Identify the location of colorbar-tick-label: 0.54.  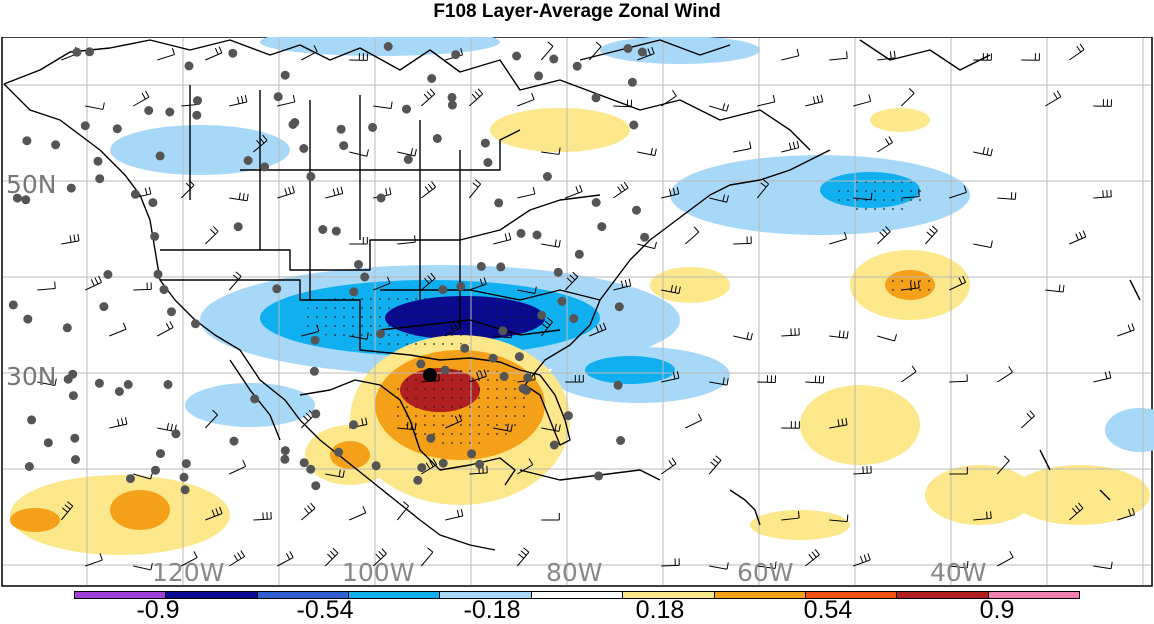
(828, 610).